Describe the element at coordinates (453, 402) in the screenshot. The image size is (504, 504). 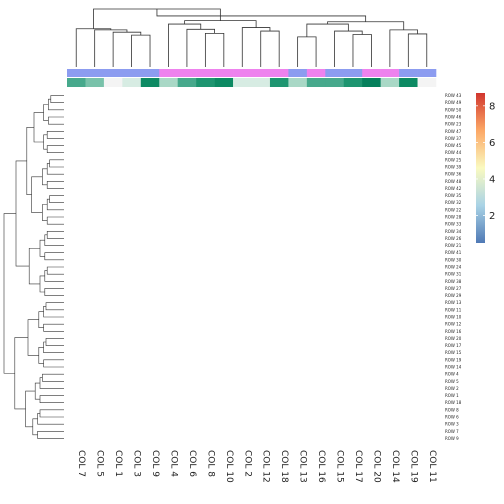
I see `row-label: ROW 18` at that location.